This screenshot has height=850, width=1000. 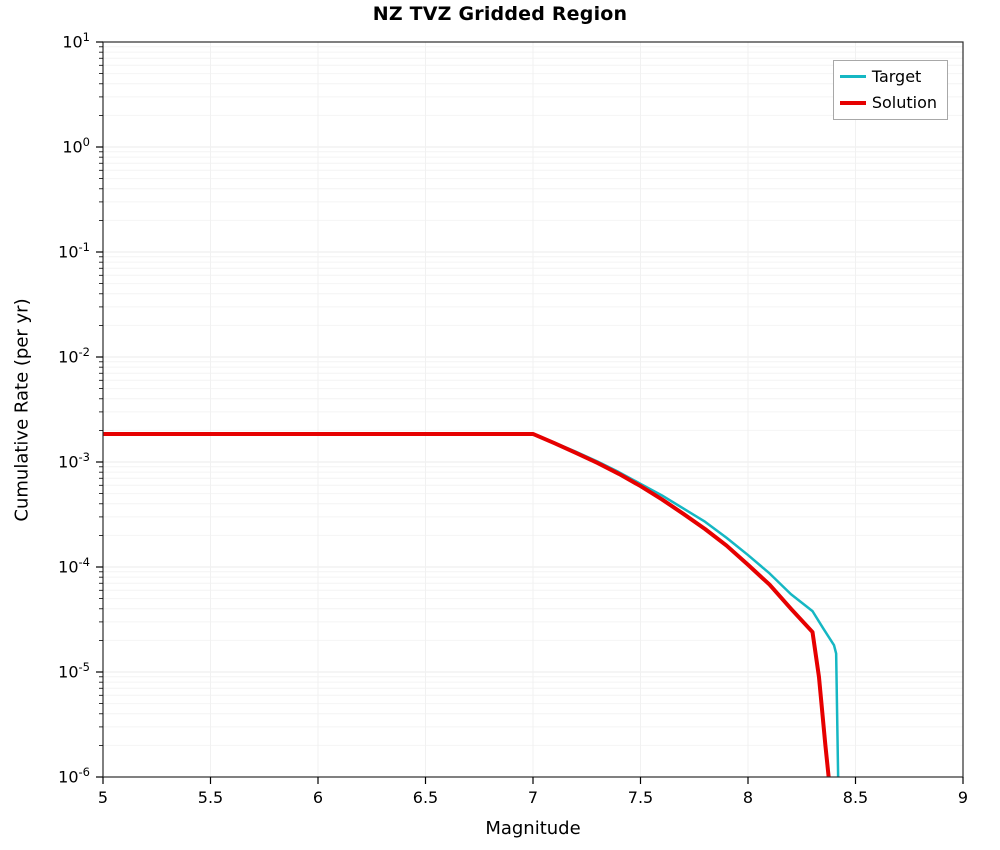 I want to click on legend-line-solution-icon, so click(x=852, y=102).